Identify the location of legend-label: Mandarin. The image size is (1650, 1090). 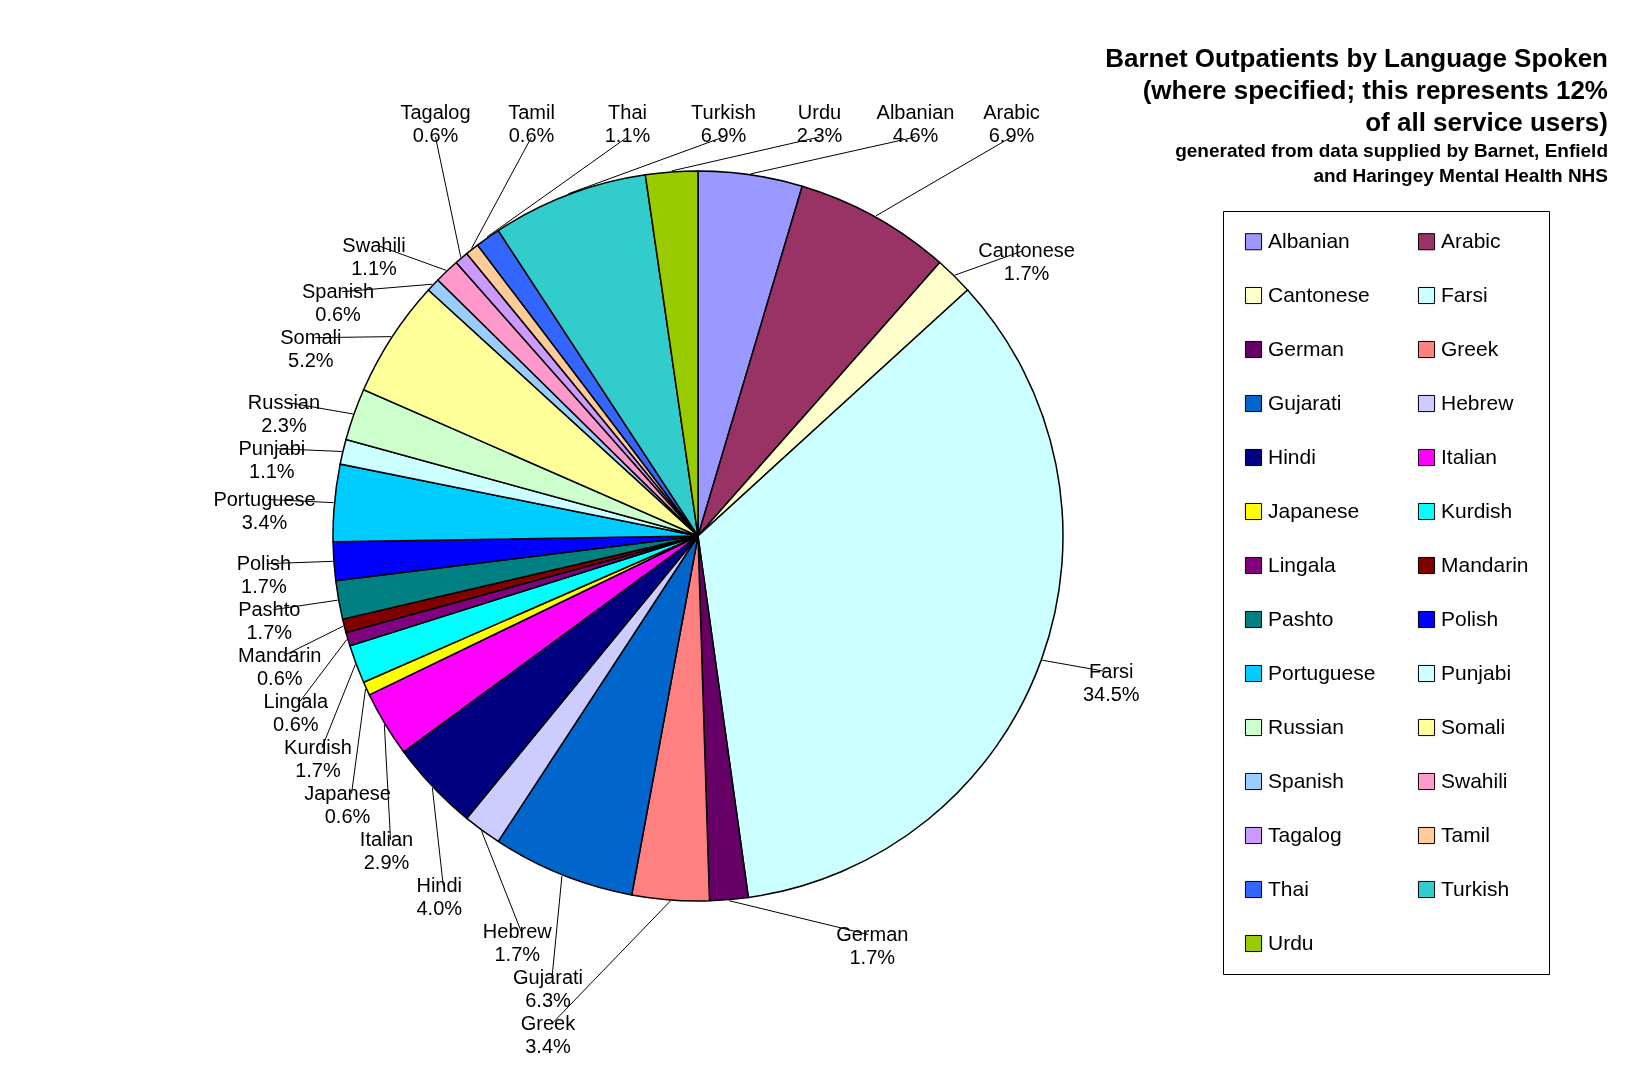
(1485, 564).